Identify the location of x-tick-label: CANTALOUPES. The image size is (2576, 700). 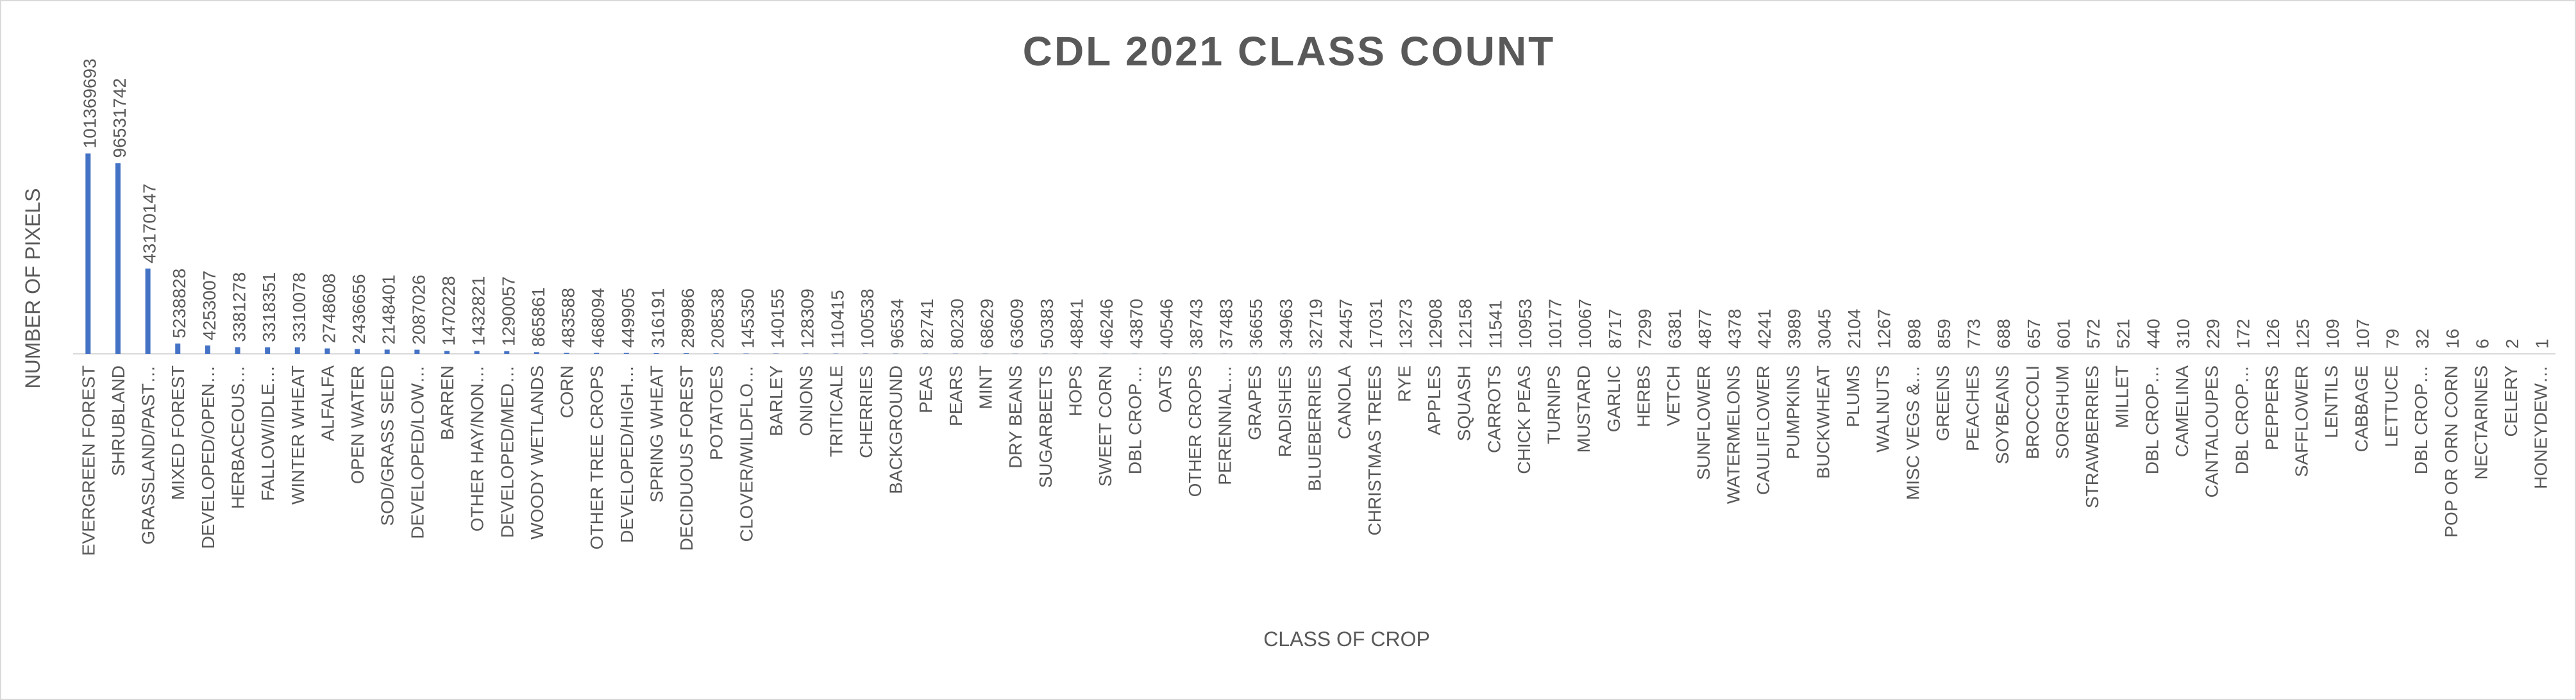
(2212, 431).